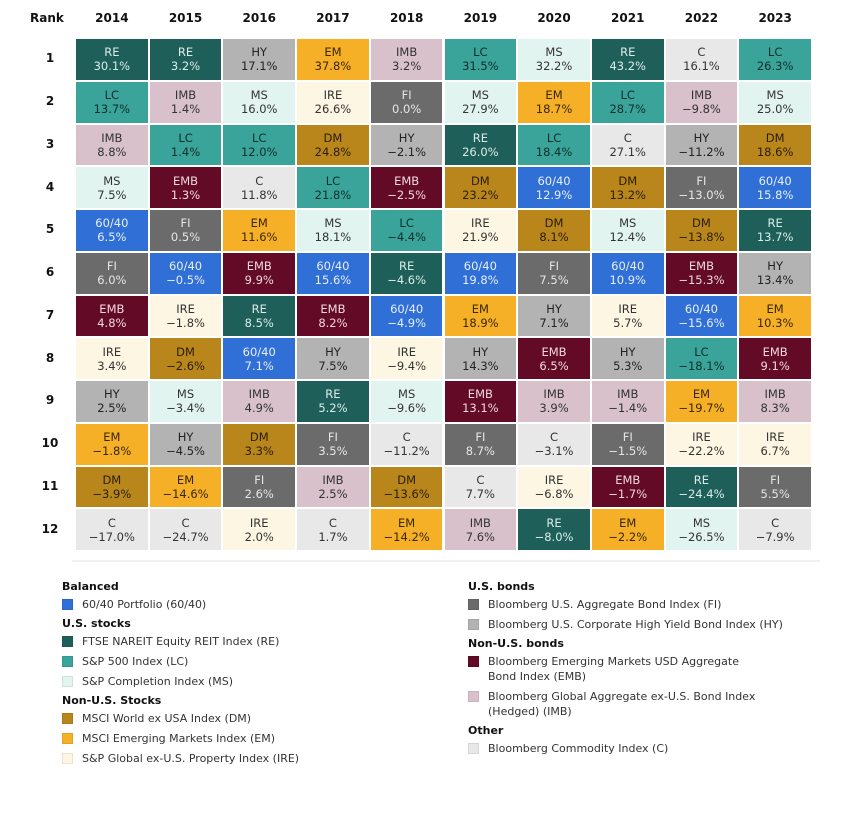 Image resolution: width=858 pixels, height=815 pixels. What do you see at coordinates (252, 758) in the screenshot?
I see `legend-item: S&P Global ex-U.S. Property Index (IRE)` at bounding box center [252, 758].